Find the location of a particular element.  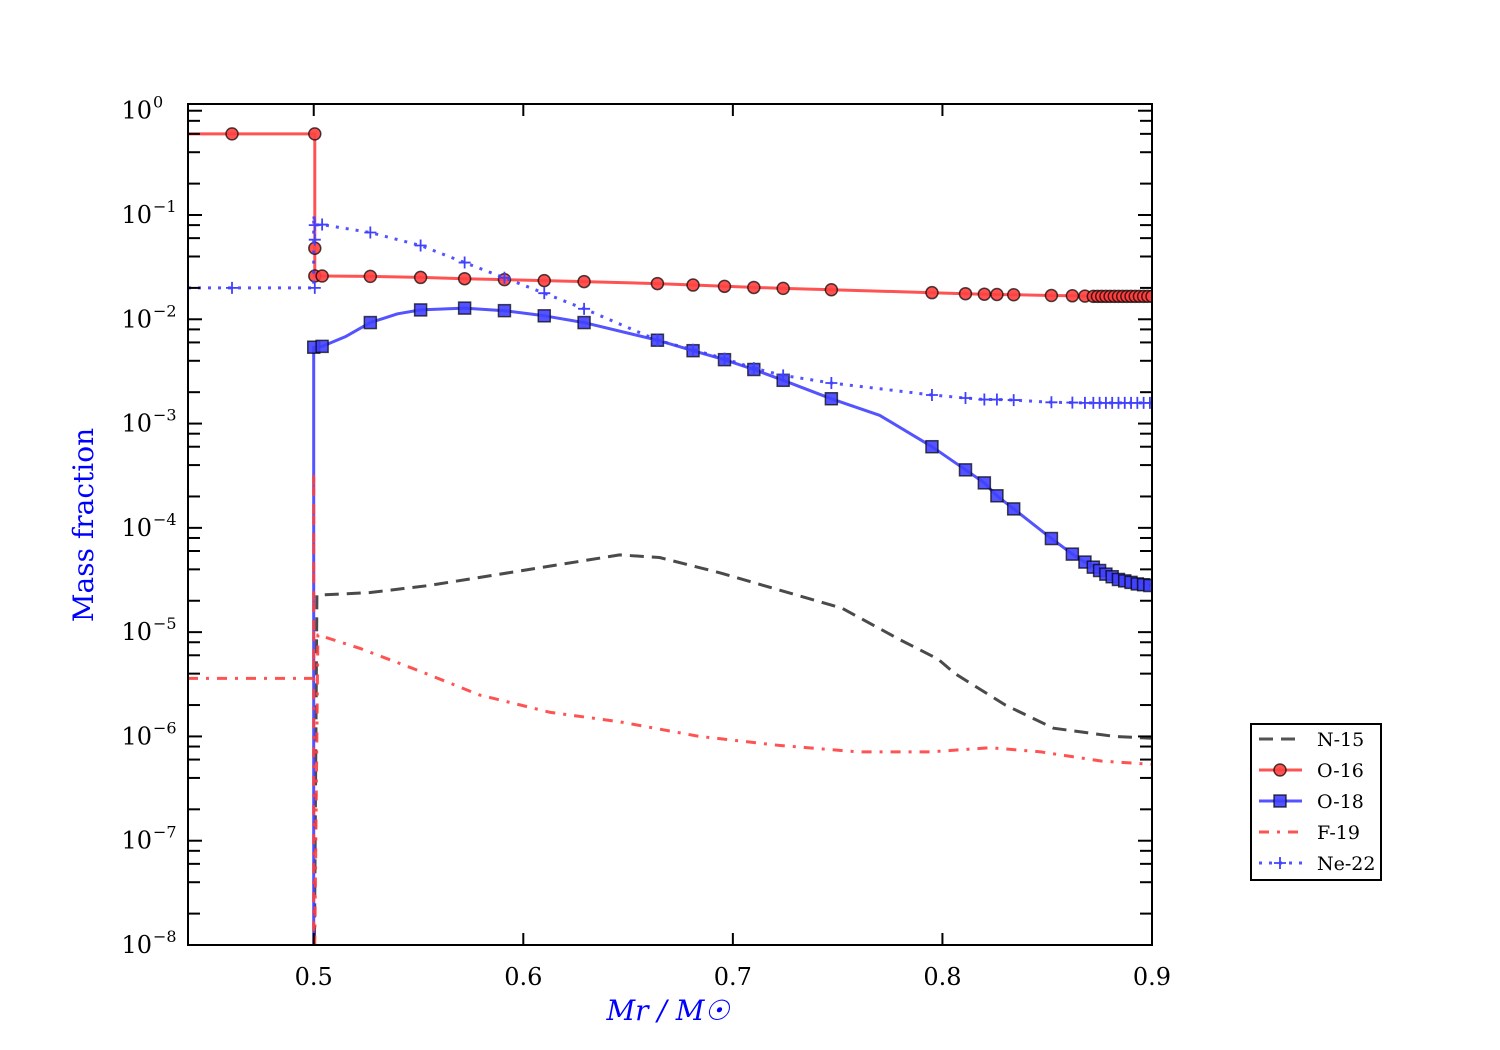

x-tick-label: 0.6 is located at coordinates (523, 977).